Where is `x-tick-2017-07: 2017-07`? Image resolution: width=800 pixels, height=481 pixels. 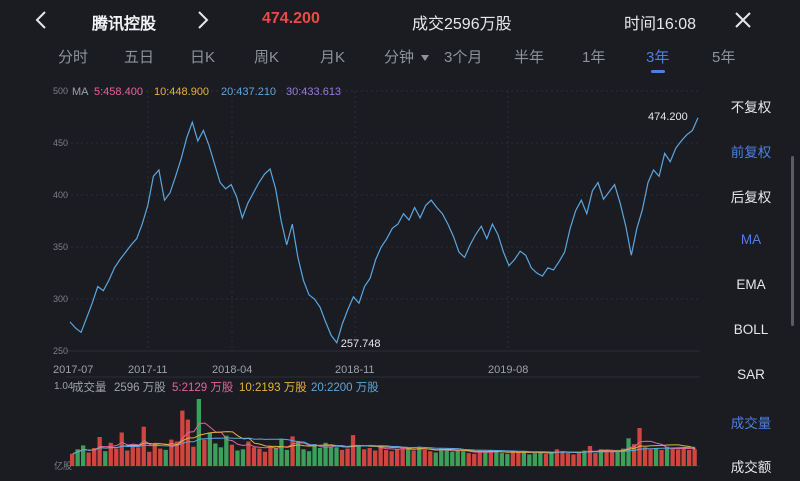
x-tick-2017-07: 2017-07 is located at coordinates (73, 370).